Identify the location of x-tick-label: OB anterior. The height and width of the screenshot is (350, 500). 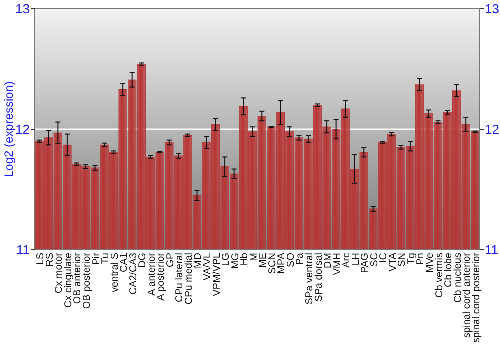
(78, 278).